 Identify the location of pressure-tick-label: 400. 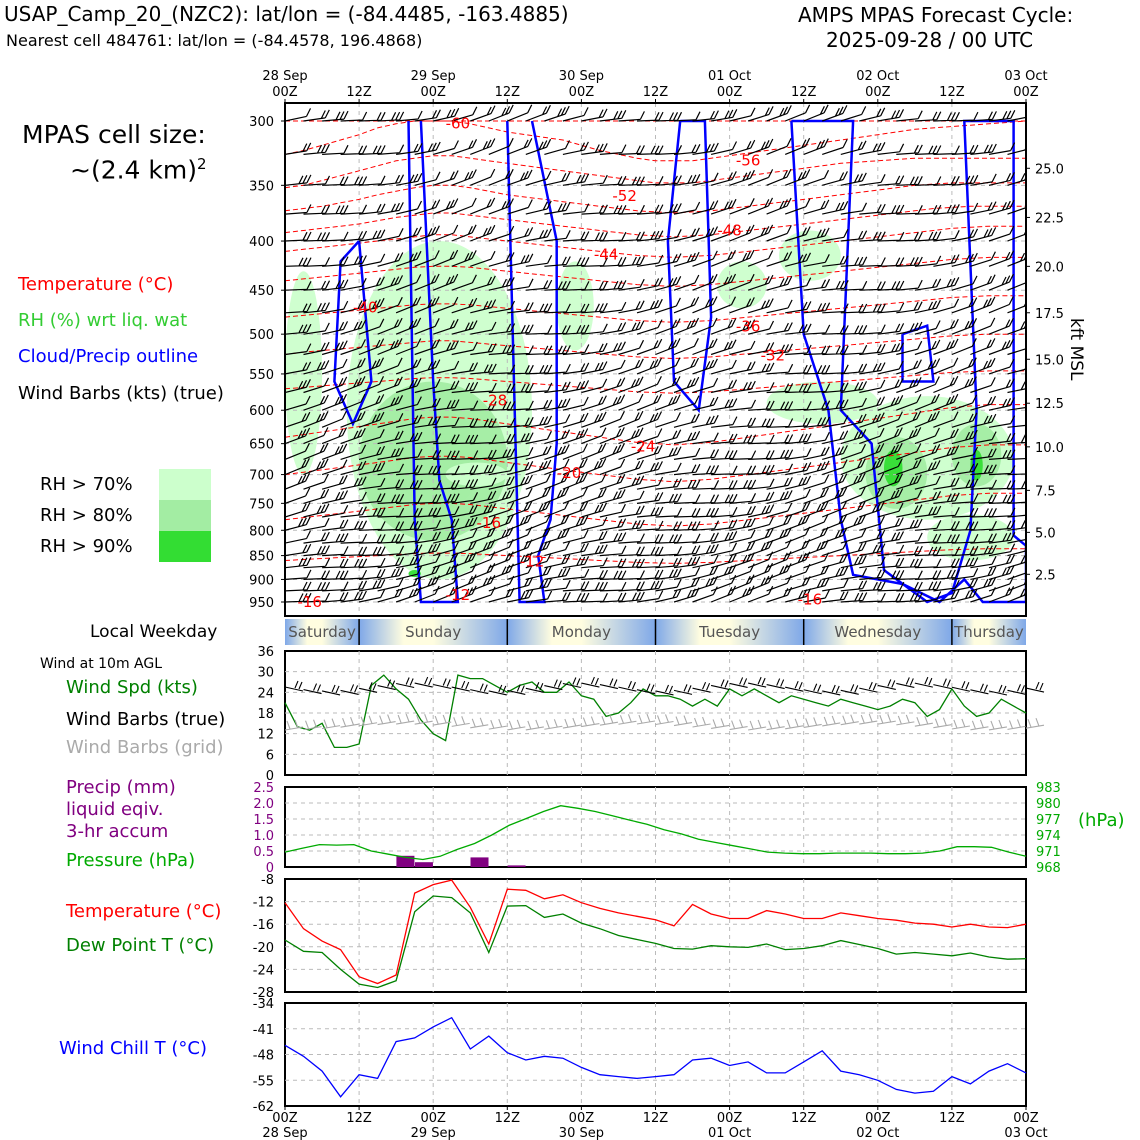
(261, 242).